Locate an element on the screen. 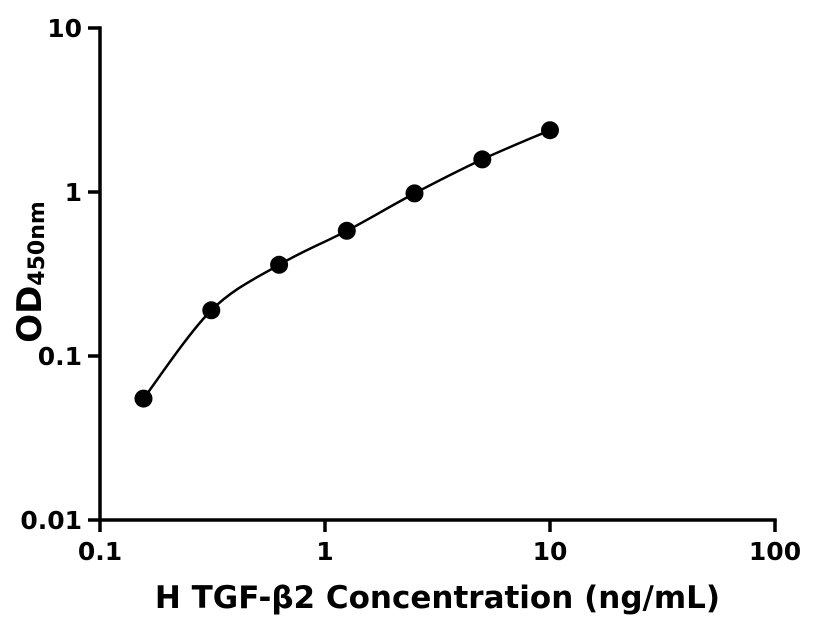  x-tick-label: 100 is located at coordinates (775, 551).